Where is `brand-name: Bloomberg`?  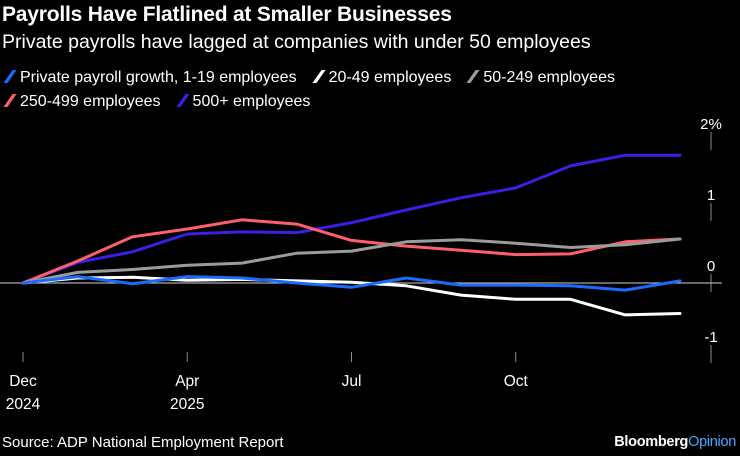
brand-name: Bloomberg is located at coordinates (651, 442).